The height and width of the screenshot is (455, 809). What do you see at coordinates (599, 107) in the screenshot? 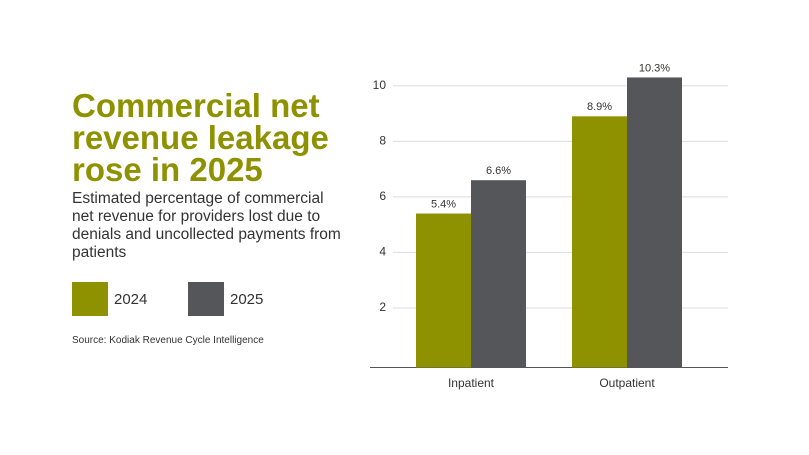
I see `value-label: 8.9%` at bounding box center [599, 107].